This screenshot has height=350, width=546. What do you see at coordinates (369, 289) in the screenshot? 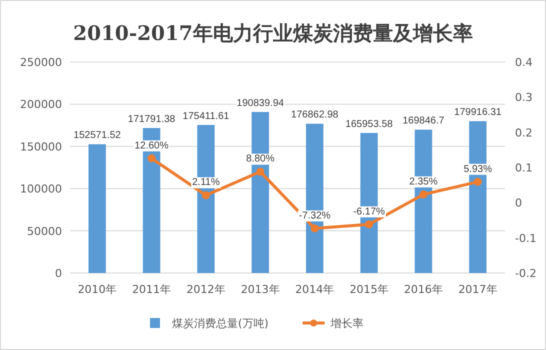
I see `x-tick-label: 2015年` at bounding box center [369, 289].